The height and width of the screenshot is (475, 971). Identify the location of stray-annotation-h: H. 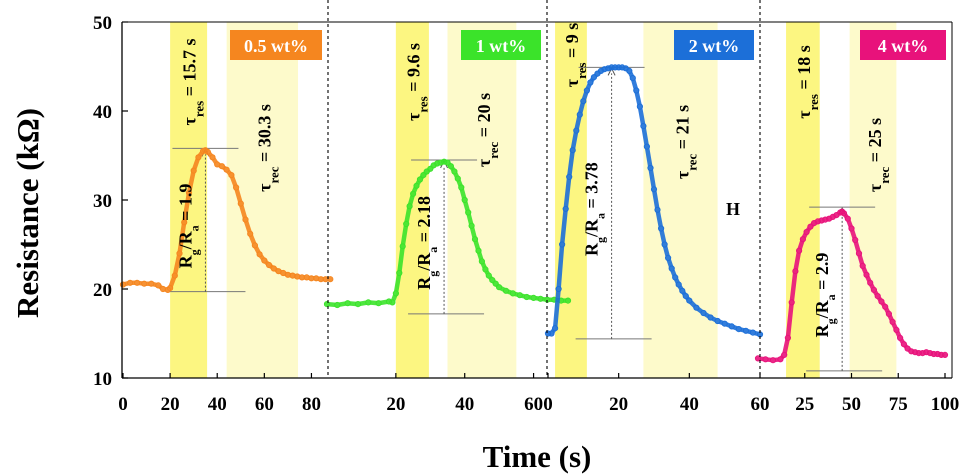
(733, 209).